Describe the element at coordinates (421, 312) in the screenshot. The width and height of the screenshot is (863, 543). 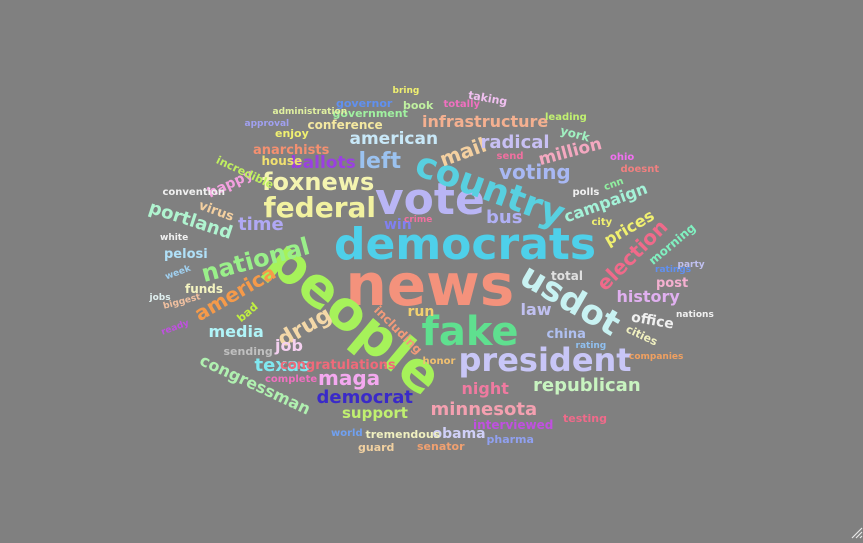
I see `word-run: run` at that location.